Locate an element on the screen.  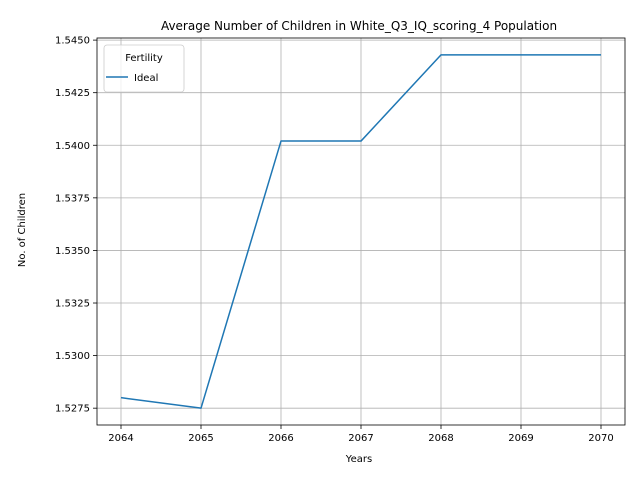
legend-entry-label: Ideal is located at coordinates (146, 78).